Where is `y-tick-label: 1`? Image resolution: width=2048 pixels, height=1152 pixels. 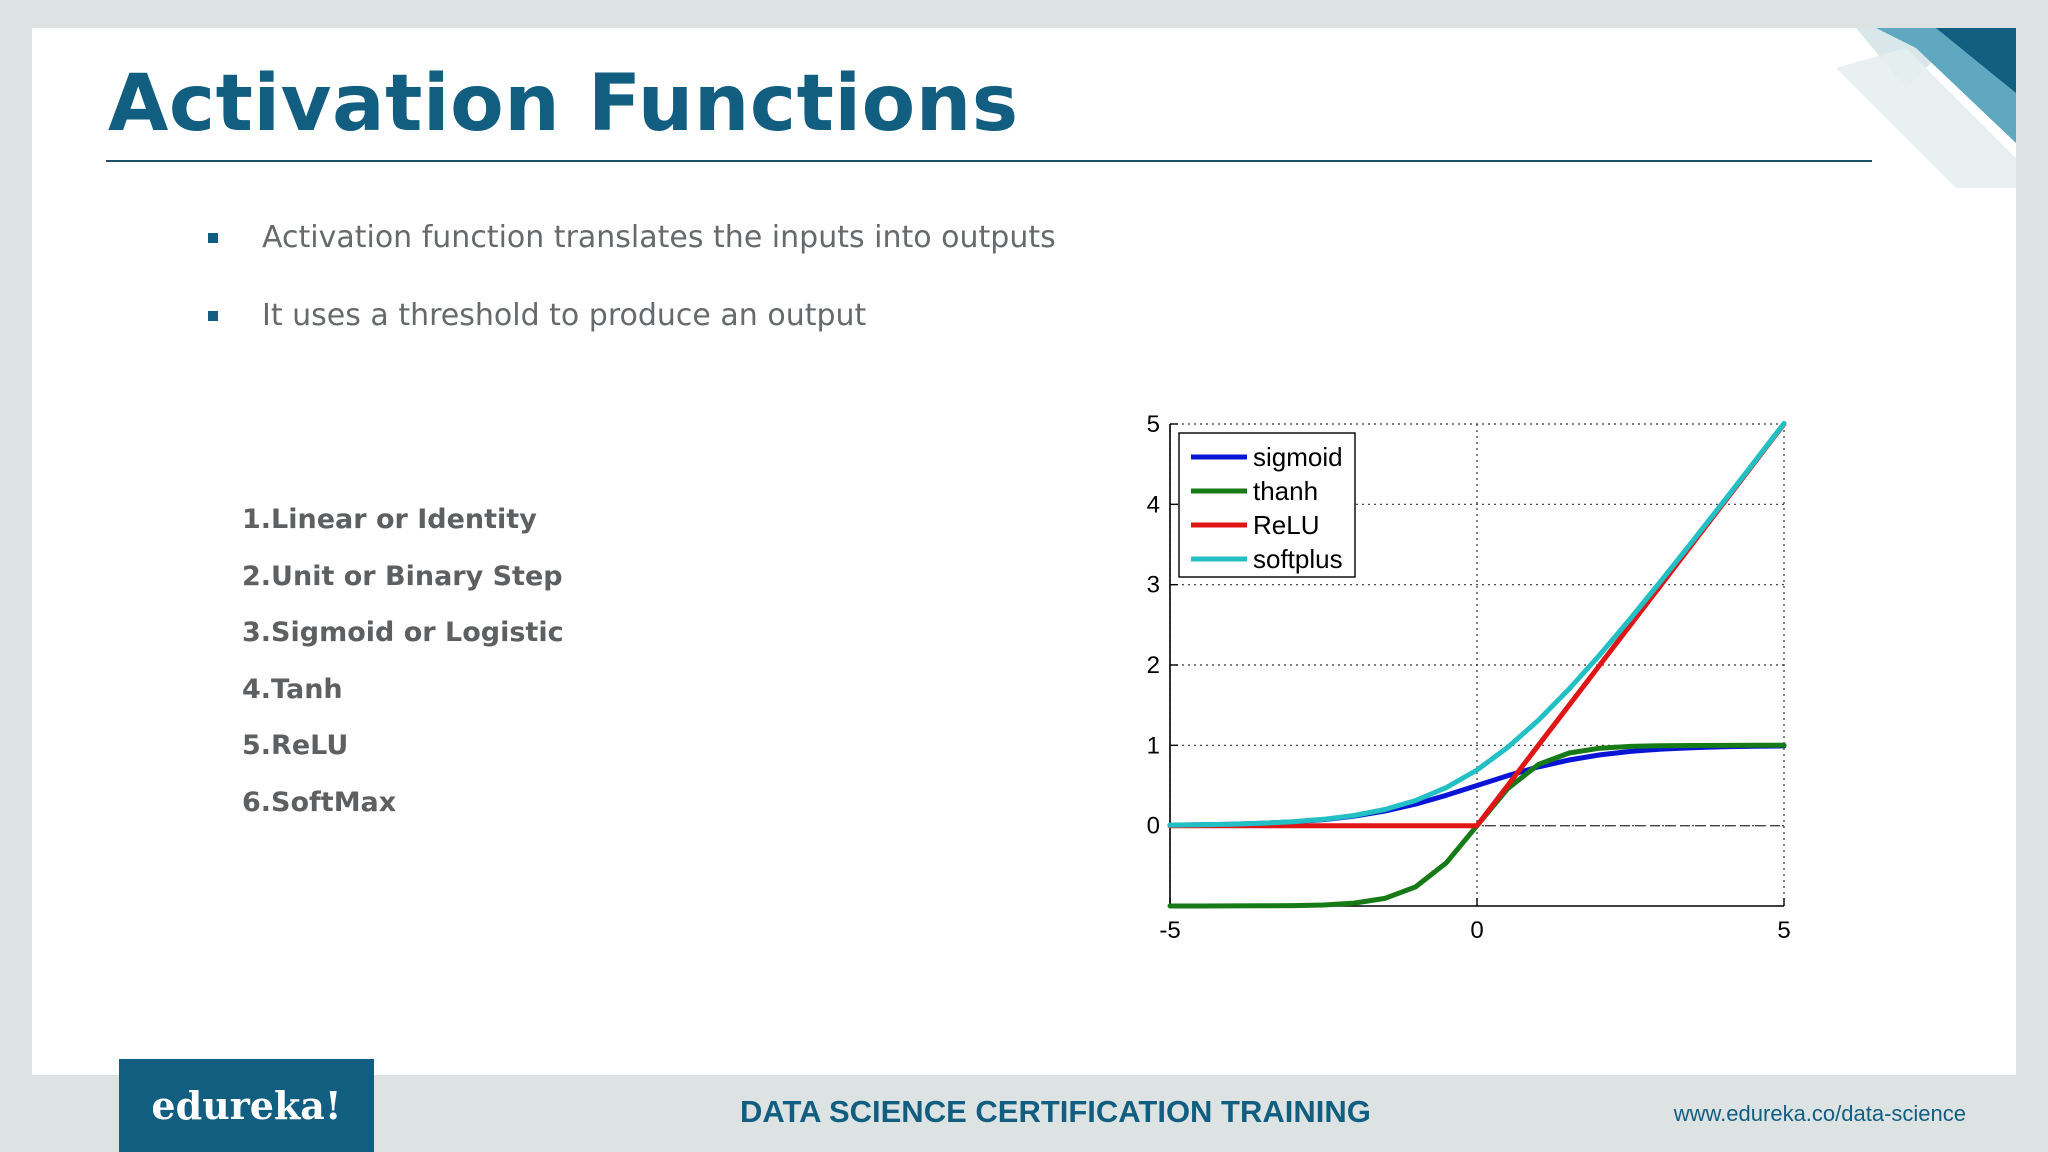 y-tick-label: 1 is located at coordinates (1153, 745).